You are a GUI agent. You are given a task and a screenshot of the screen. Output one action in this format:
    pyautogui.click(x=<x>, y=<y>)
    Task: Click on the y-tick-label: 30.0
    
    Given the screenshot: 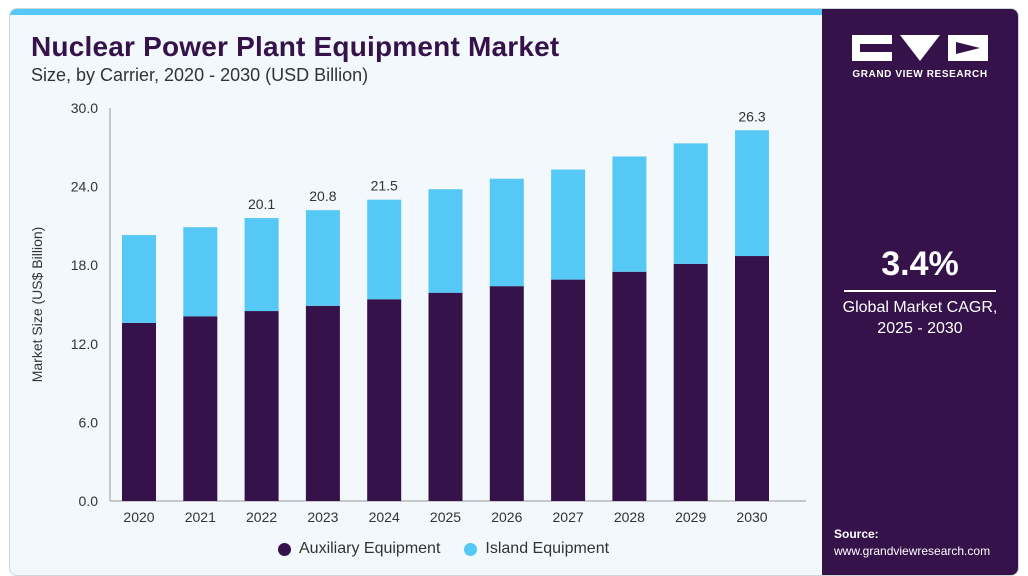 What is the action you would take?
    pyautogui.click(x=84, y=108)
    